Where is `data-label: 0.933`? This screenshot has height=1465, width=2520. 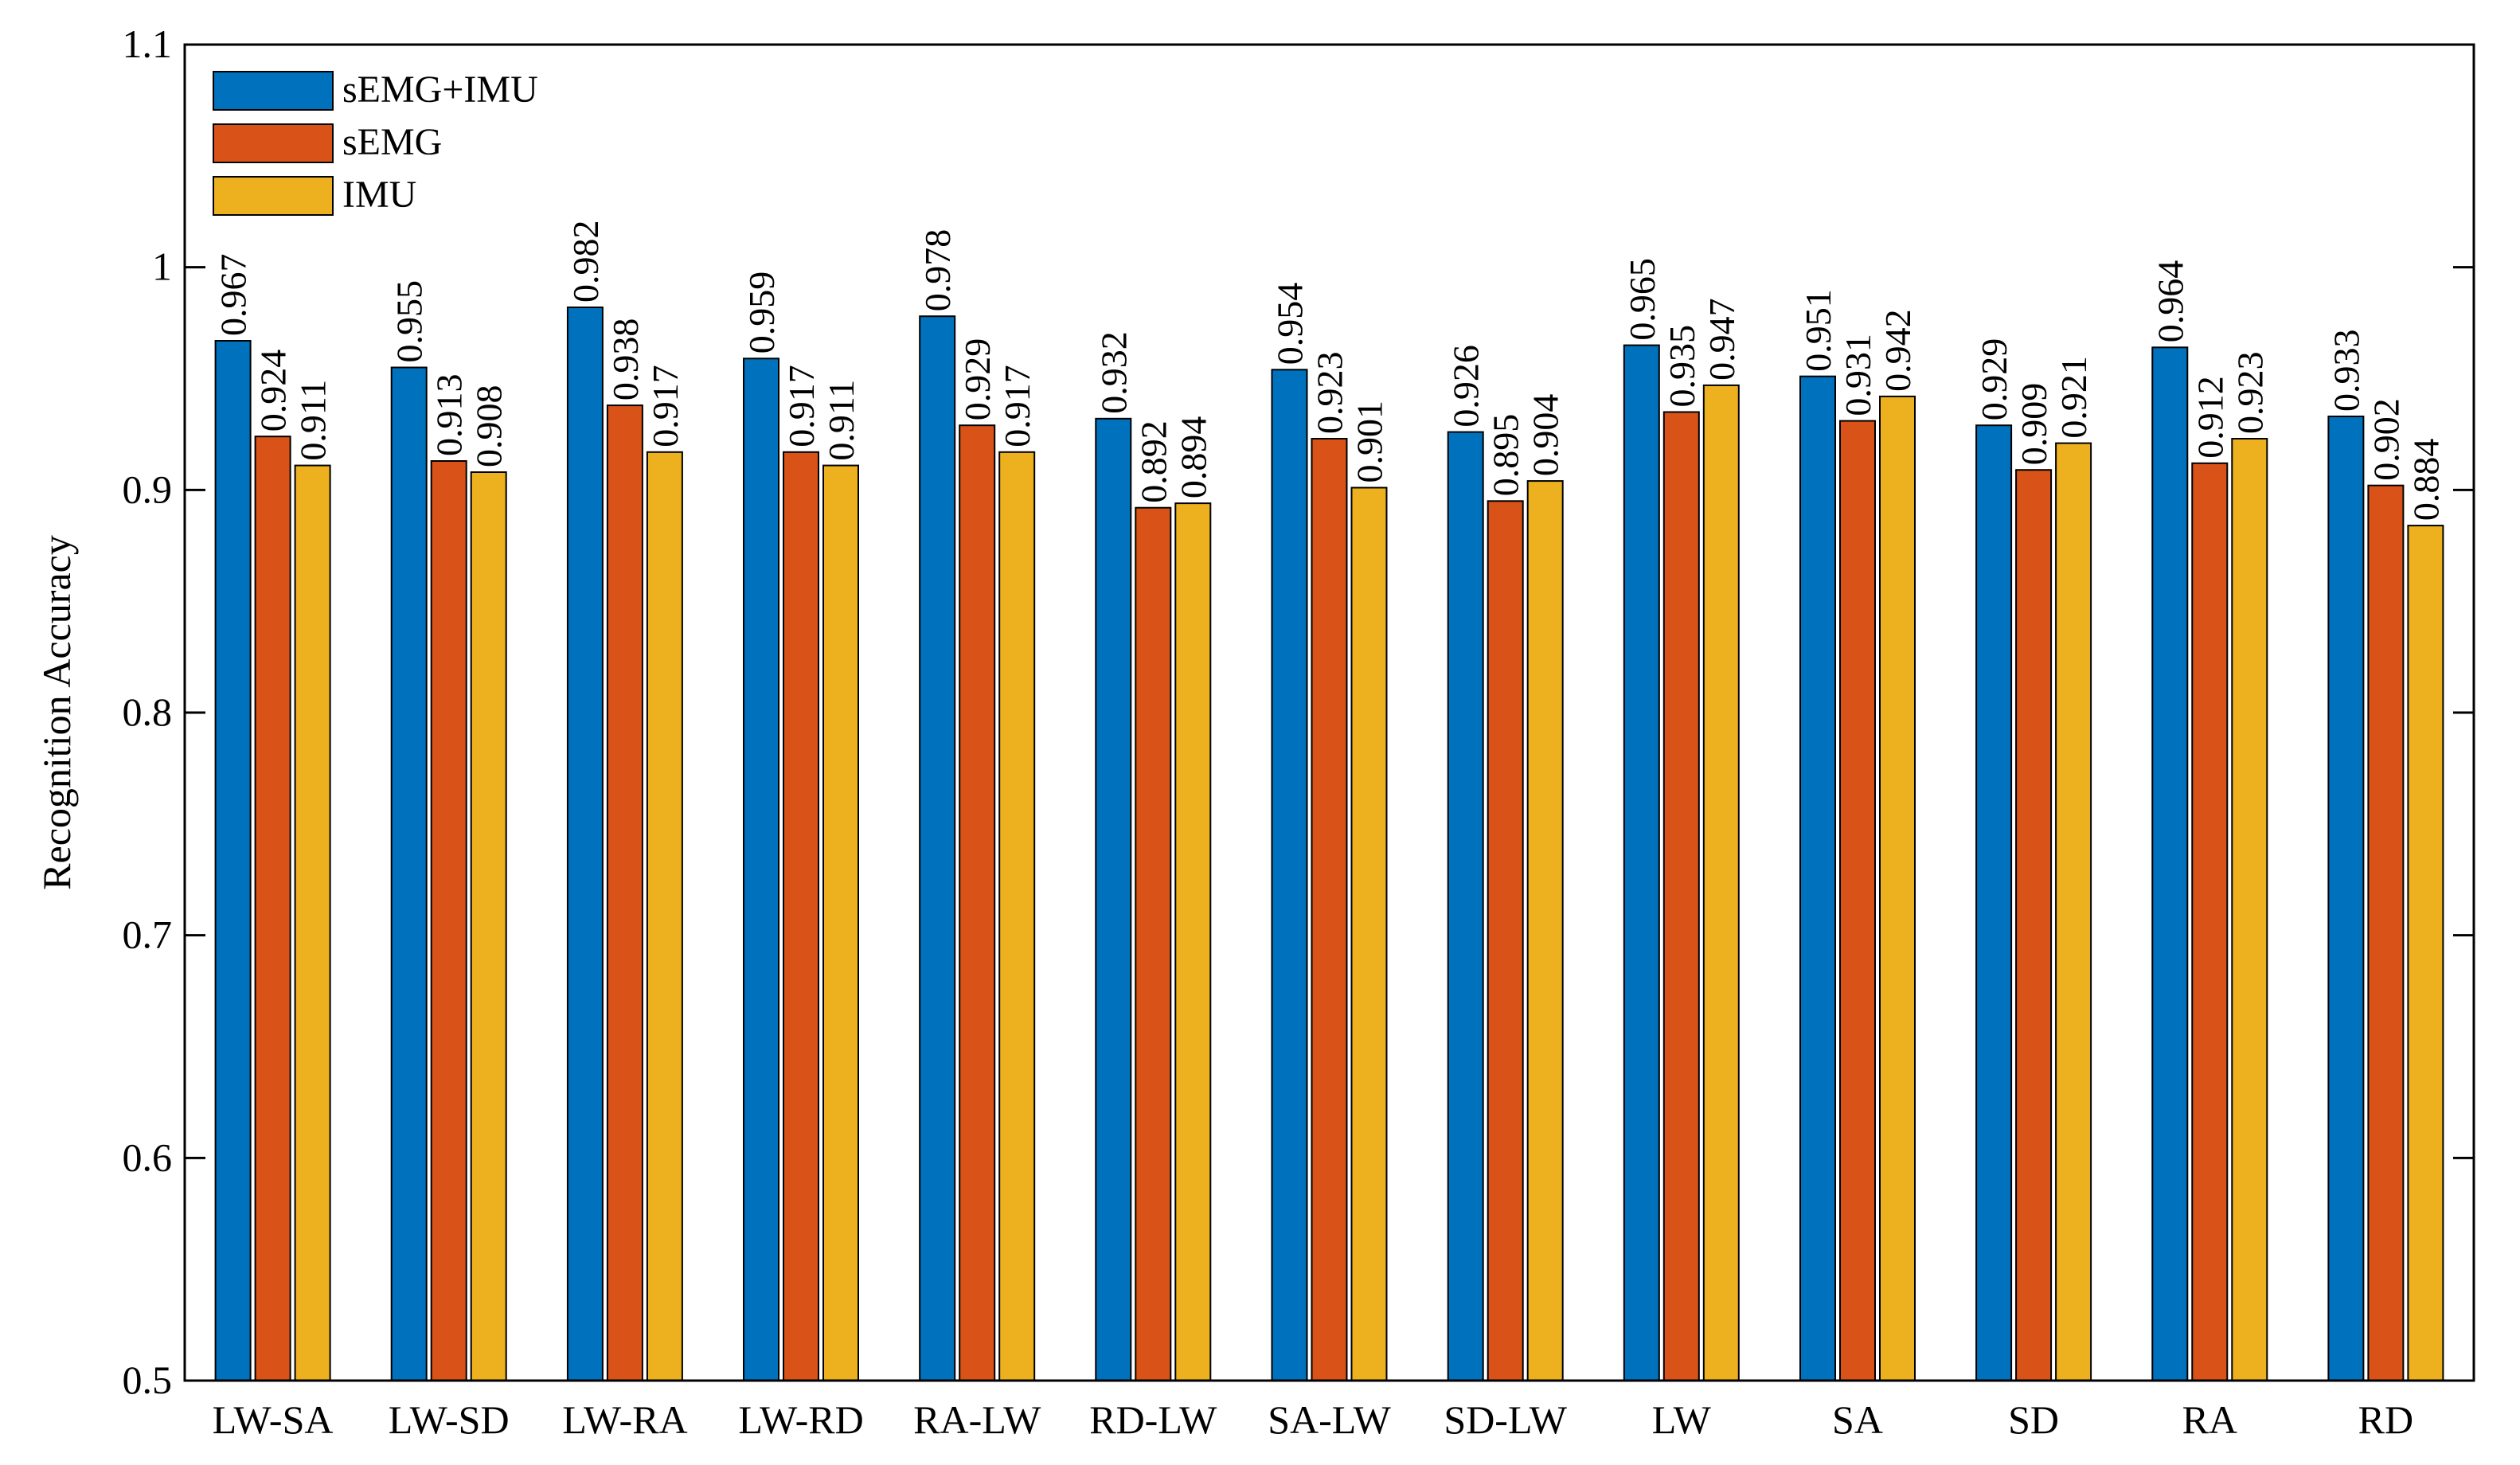
data-label: 0.933 is located at coordinates (2346, 371).